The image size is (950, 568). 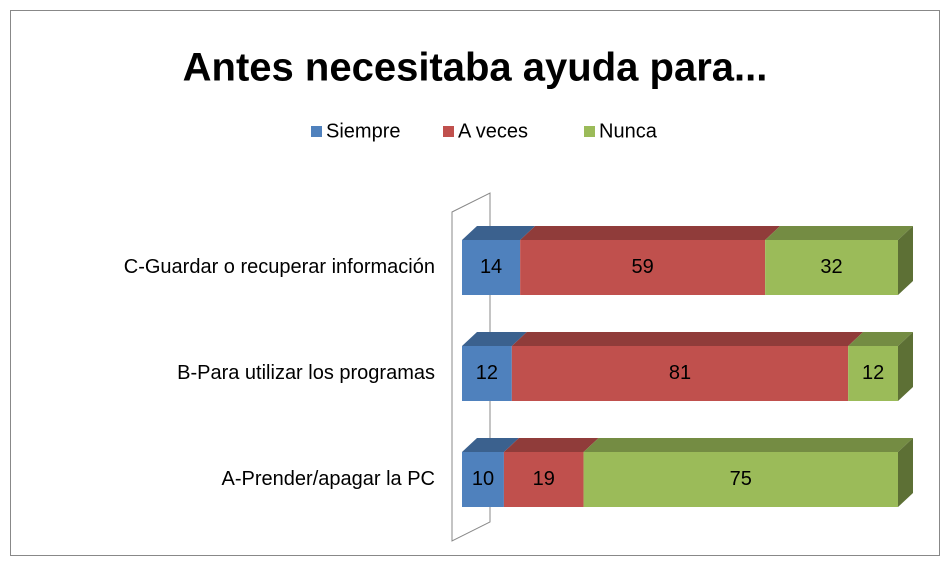 What do you see at coordinates (363, 131) in the screenshot?
I see `legend-label: Siempre` at bounding box center [363, 131].